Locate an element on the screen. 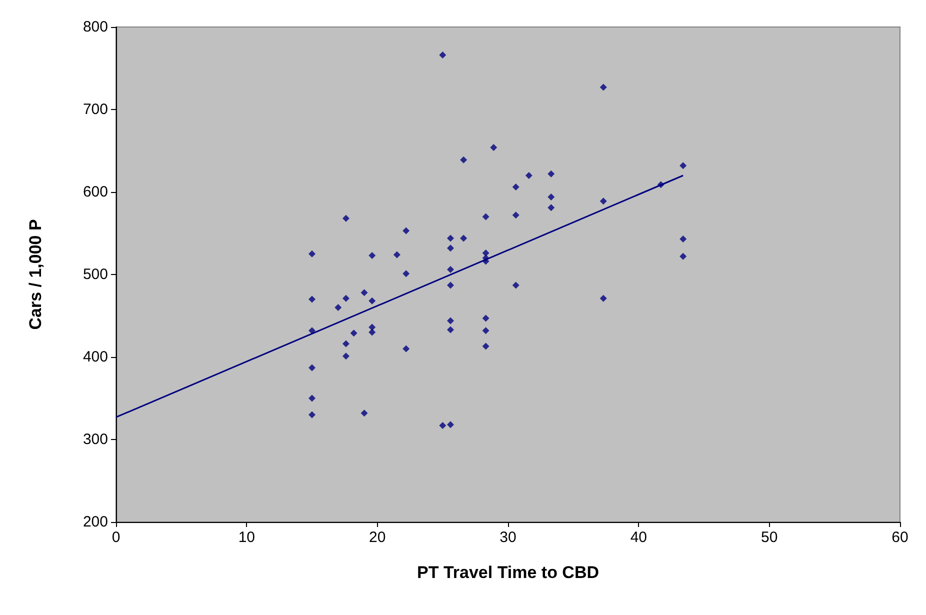  y-tick-label: 400 is located at coordinates (95, 357).